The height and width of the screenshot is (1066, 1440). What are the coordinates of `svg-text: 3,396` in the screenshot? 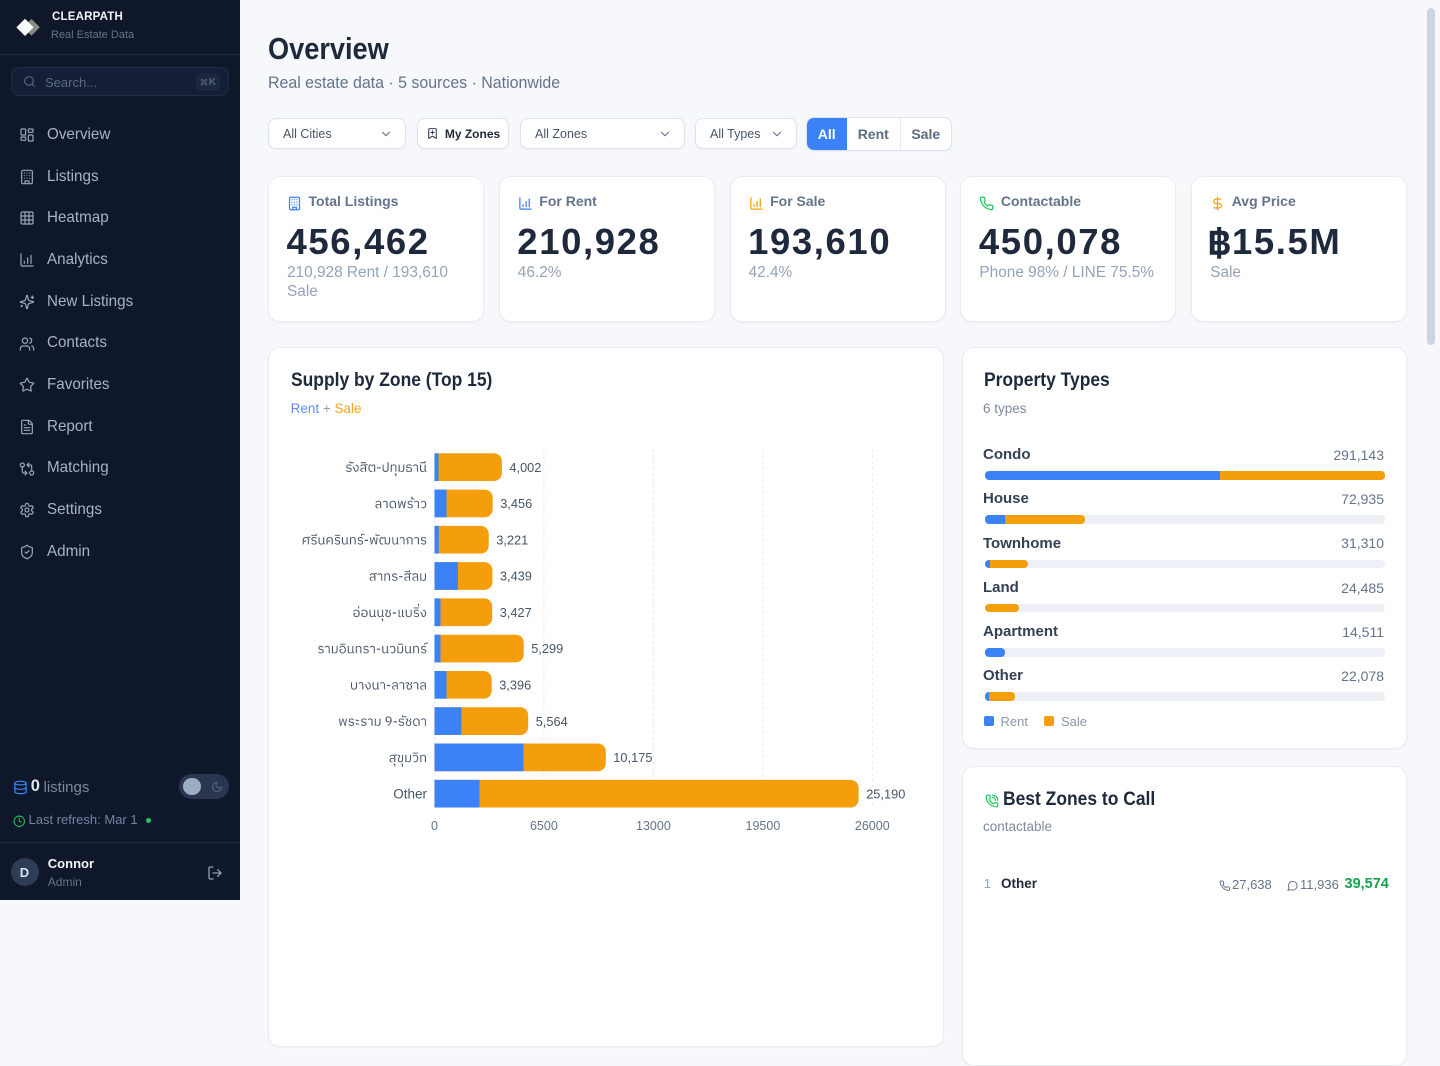 It's located at (515, 685).